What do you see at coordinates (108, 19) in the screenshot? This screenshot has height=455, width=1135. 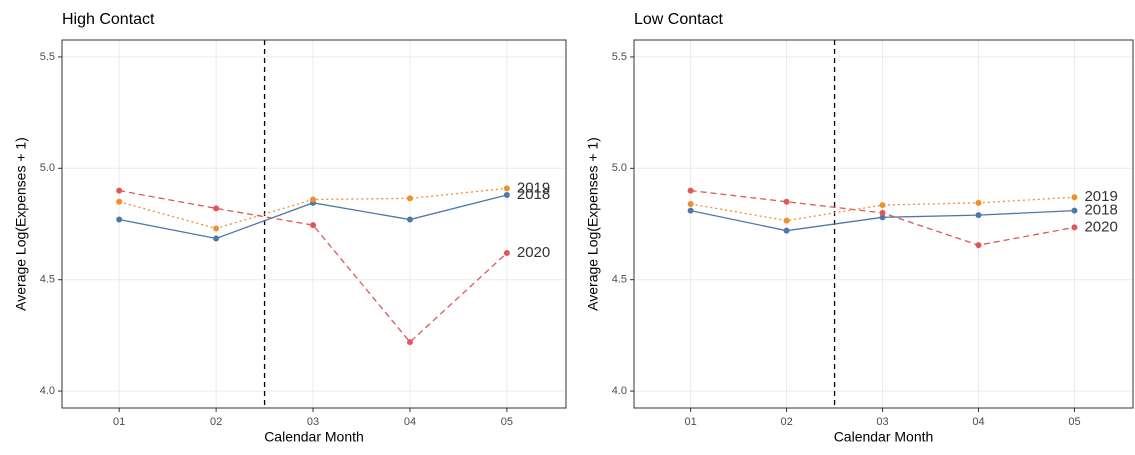 I see `panel-title: High Contact` at bounding box center [108, 19].